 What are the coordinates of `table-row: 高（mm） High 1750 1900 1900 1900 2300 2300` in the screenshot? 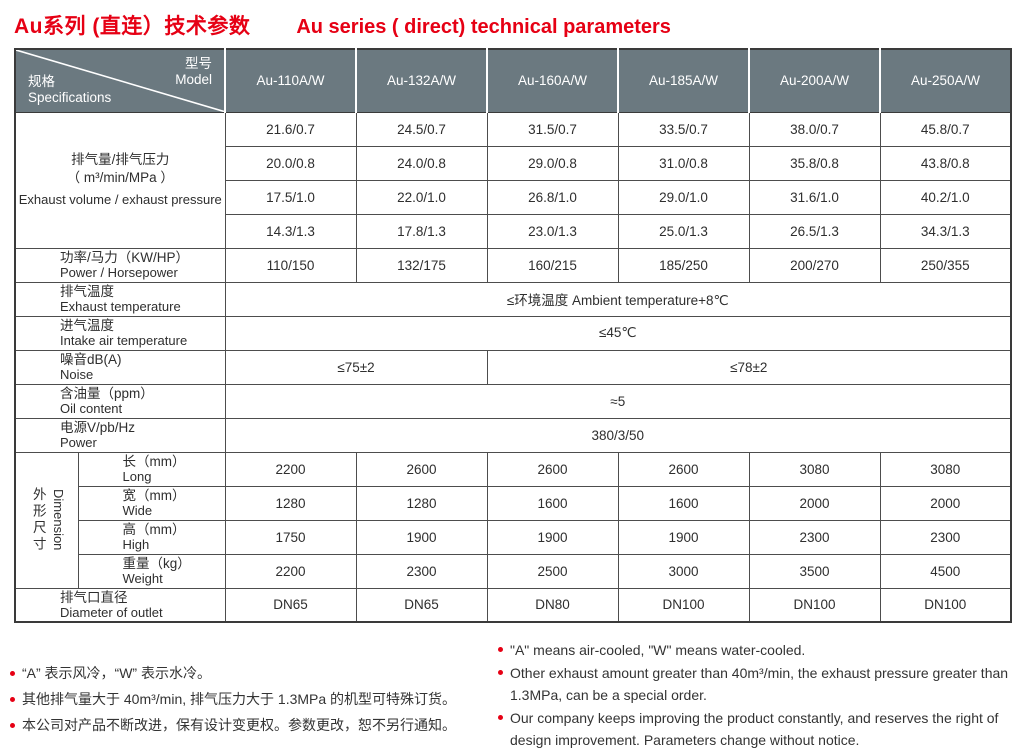 It's located at (513, 537).